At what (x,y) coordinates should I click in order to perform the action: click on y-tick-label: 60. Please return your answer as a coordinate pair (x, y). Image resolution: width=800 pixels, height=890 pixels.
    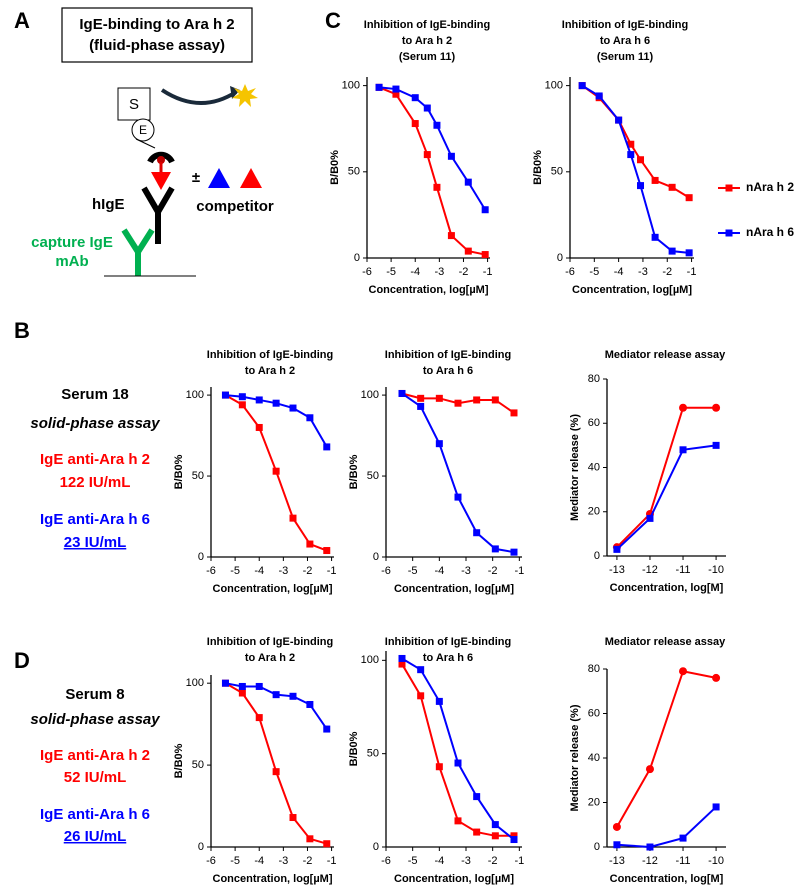
    Looking at the image, I should click on (594, 423).